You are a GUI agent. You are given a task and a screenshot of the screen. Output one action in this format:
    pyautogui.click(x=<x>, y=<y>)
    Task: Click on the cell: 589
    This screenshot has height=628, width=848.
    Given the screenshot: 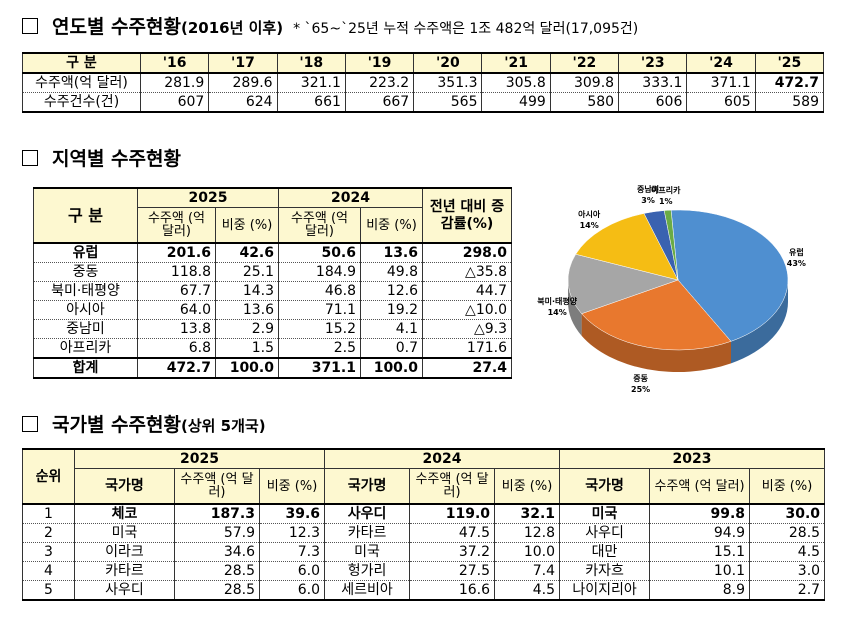 What is the action you would take?
    pyautogui.click(x=789, y=102)
    